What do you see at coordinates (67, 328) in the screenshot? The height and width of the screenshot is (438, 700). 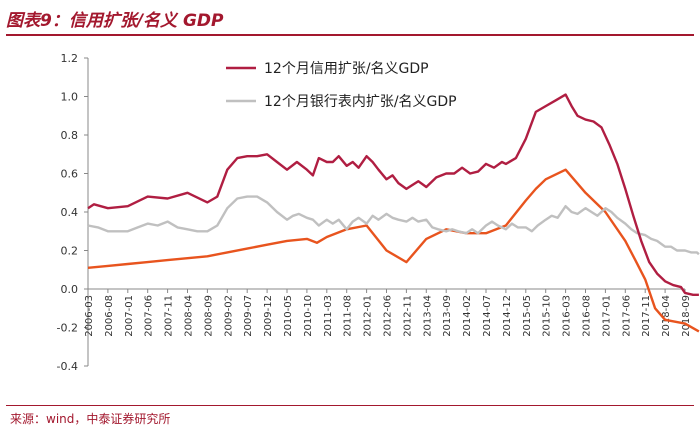 I see `y-tick-label: -0.2` at bounding box center [67, 328].